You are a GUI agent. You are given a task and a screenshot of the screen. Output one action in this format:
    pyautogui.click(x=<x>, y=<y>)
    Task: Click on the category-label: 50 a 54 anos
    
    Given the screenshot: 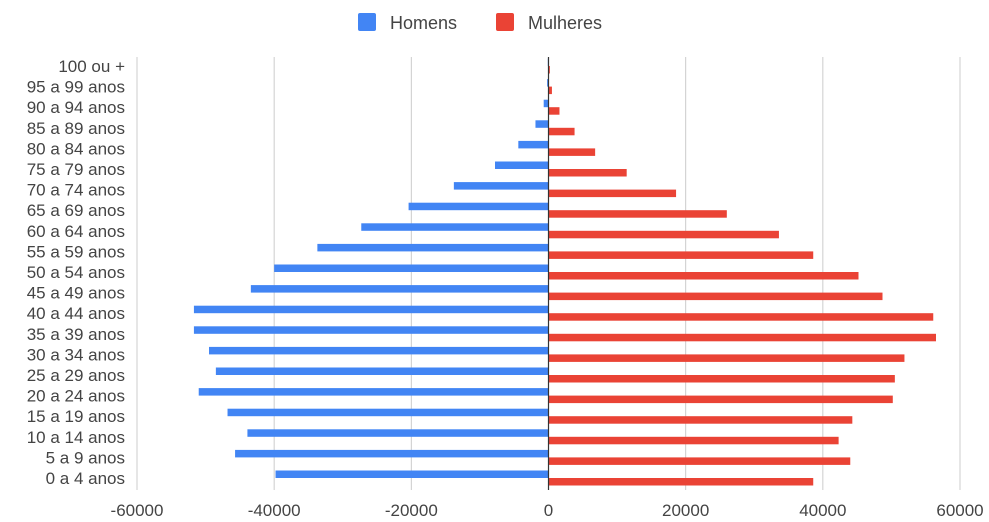 What is the action you would take?
    pyautogui.click(x=76, y=272)
    